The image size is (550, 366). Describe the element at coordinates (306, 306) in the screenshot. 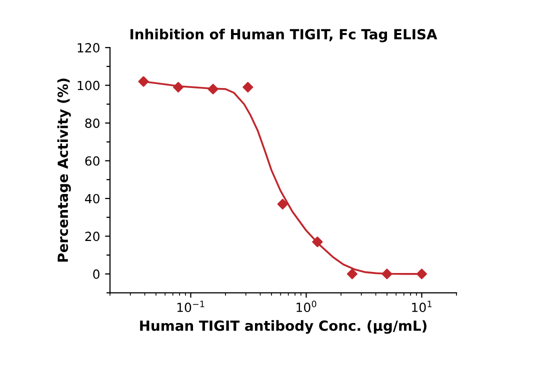

I see `x-tick-label: 10$^{0}$` at that location.